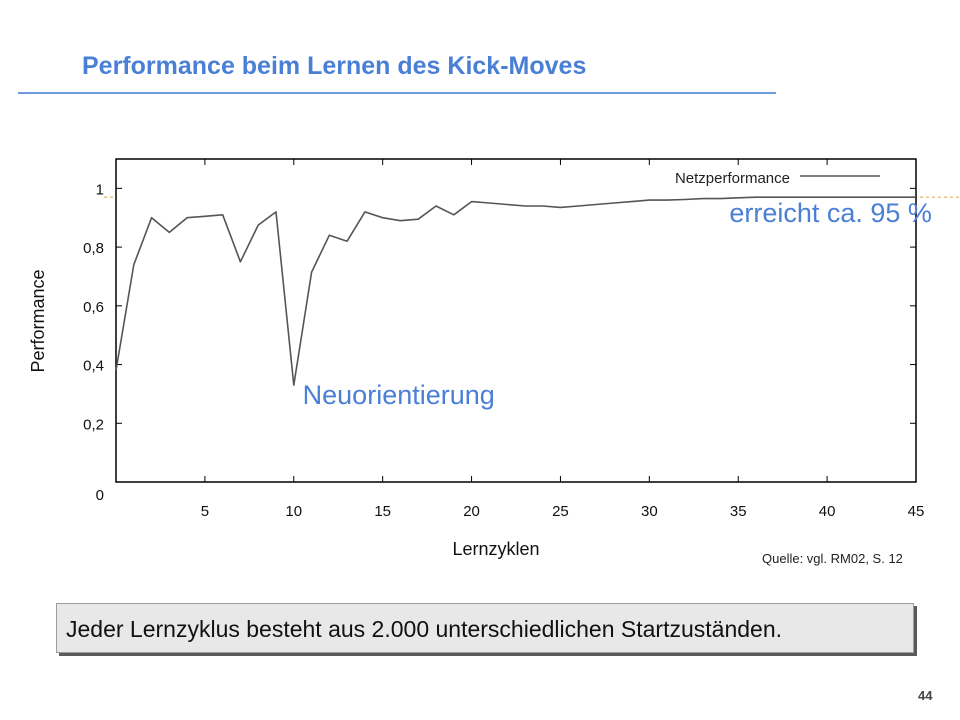 The image size is (960, 720). What do you see at coordinates (100, 189) in the screenshot?
I see `y-tick-label: 1` at bounding box center [100, 189].